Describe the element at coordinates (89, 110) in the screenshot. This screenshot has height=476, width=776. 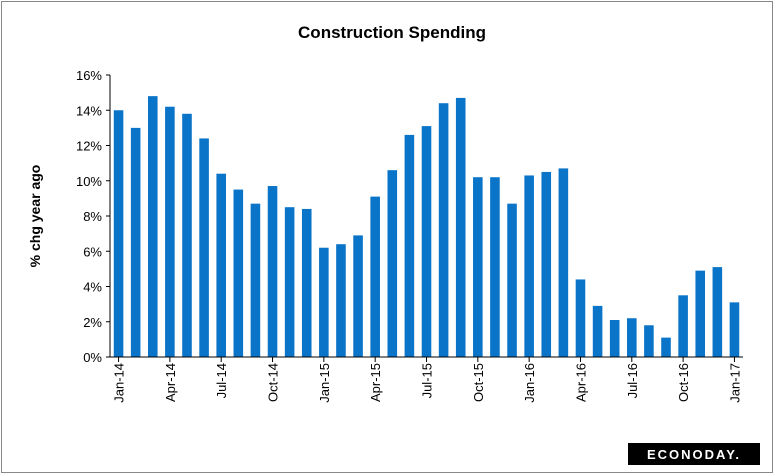
I see `y-tick-label: 14%` at that location.